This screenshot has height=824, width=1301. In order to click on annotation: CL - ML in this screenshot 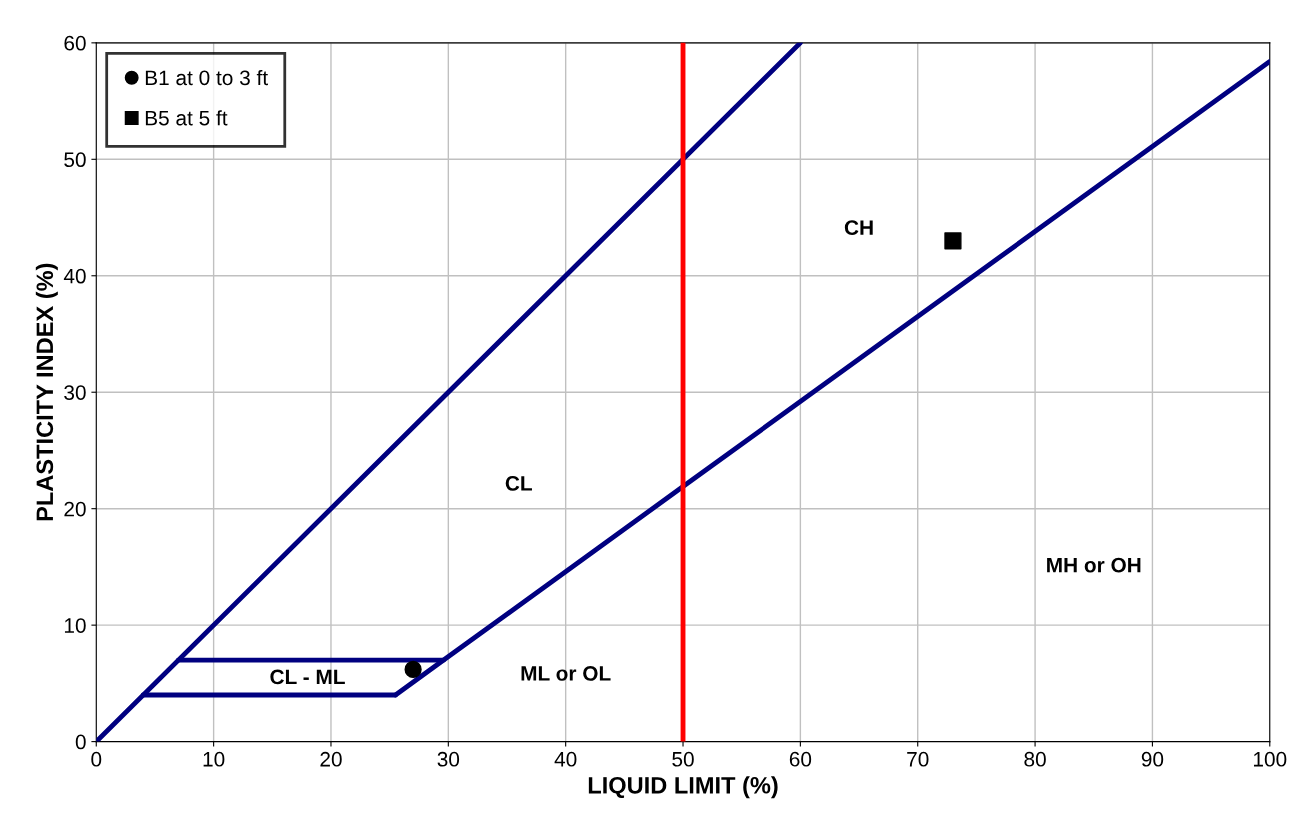, I will do `click(307, 677)`.